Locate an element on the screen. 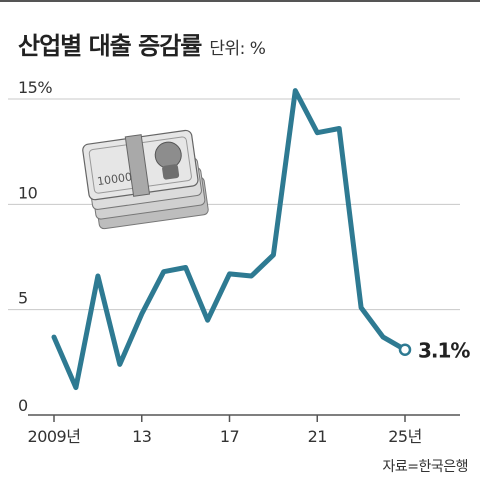  y-tick-label-5: 5 is located at coordinates (23, 298).